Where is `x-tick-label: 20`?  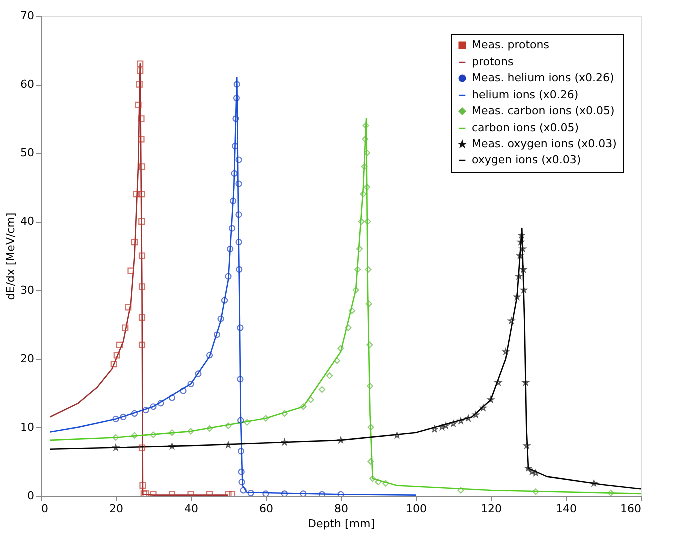
x-tick-label: 20 is located at coordinates (117, 509).